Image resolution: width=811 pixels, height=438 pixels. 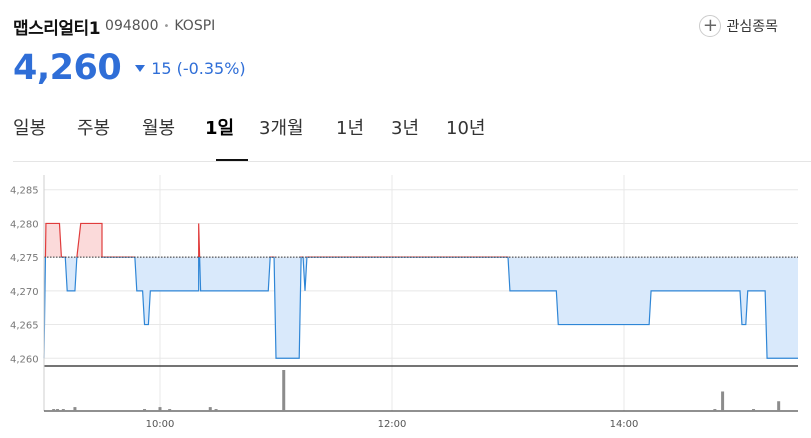 What do you see at coordinates (232, 160) in the screenshot?
I see `active-tab-underline` at bounding box center [232, 160].